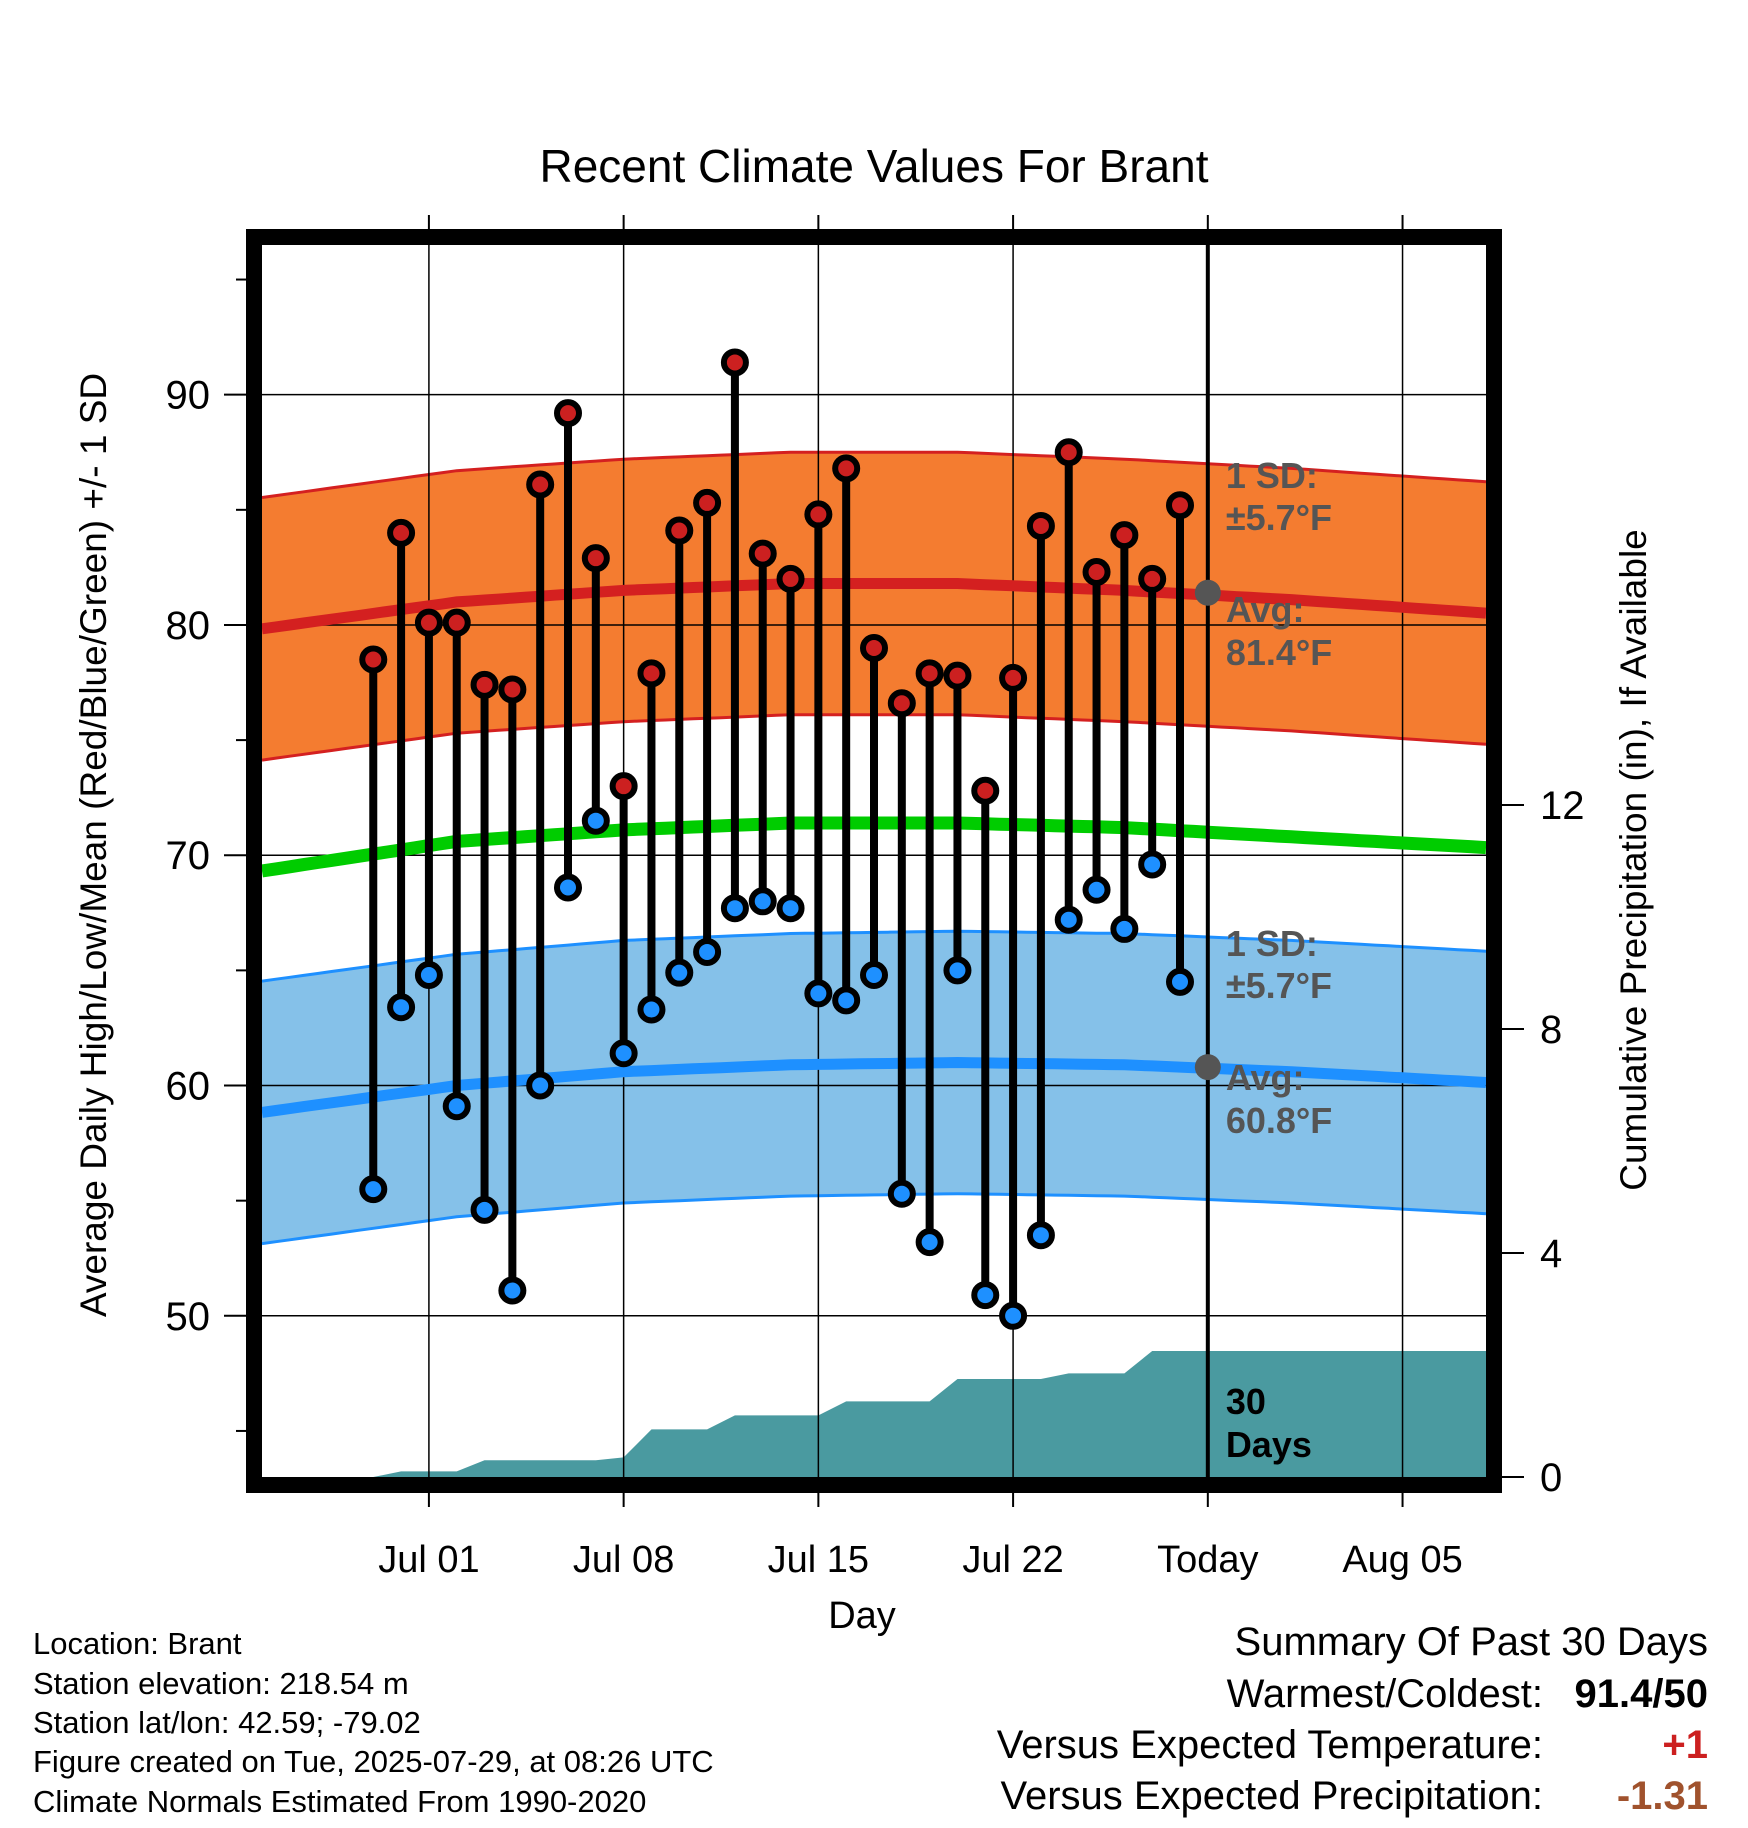  Describe the element at coordinates (188, 1317) in the screenshot. I see `y-tick-label: 50` at that location.